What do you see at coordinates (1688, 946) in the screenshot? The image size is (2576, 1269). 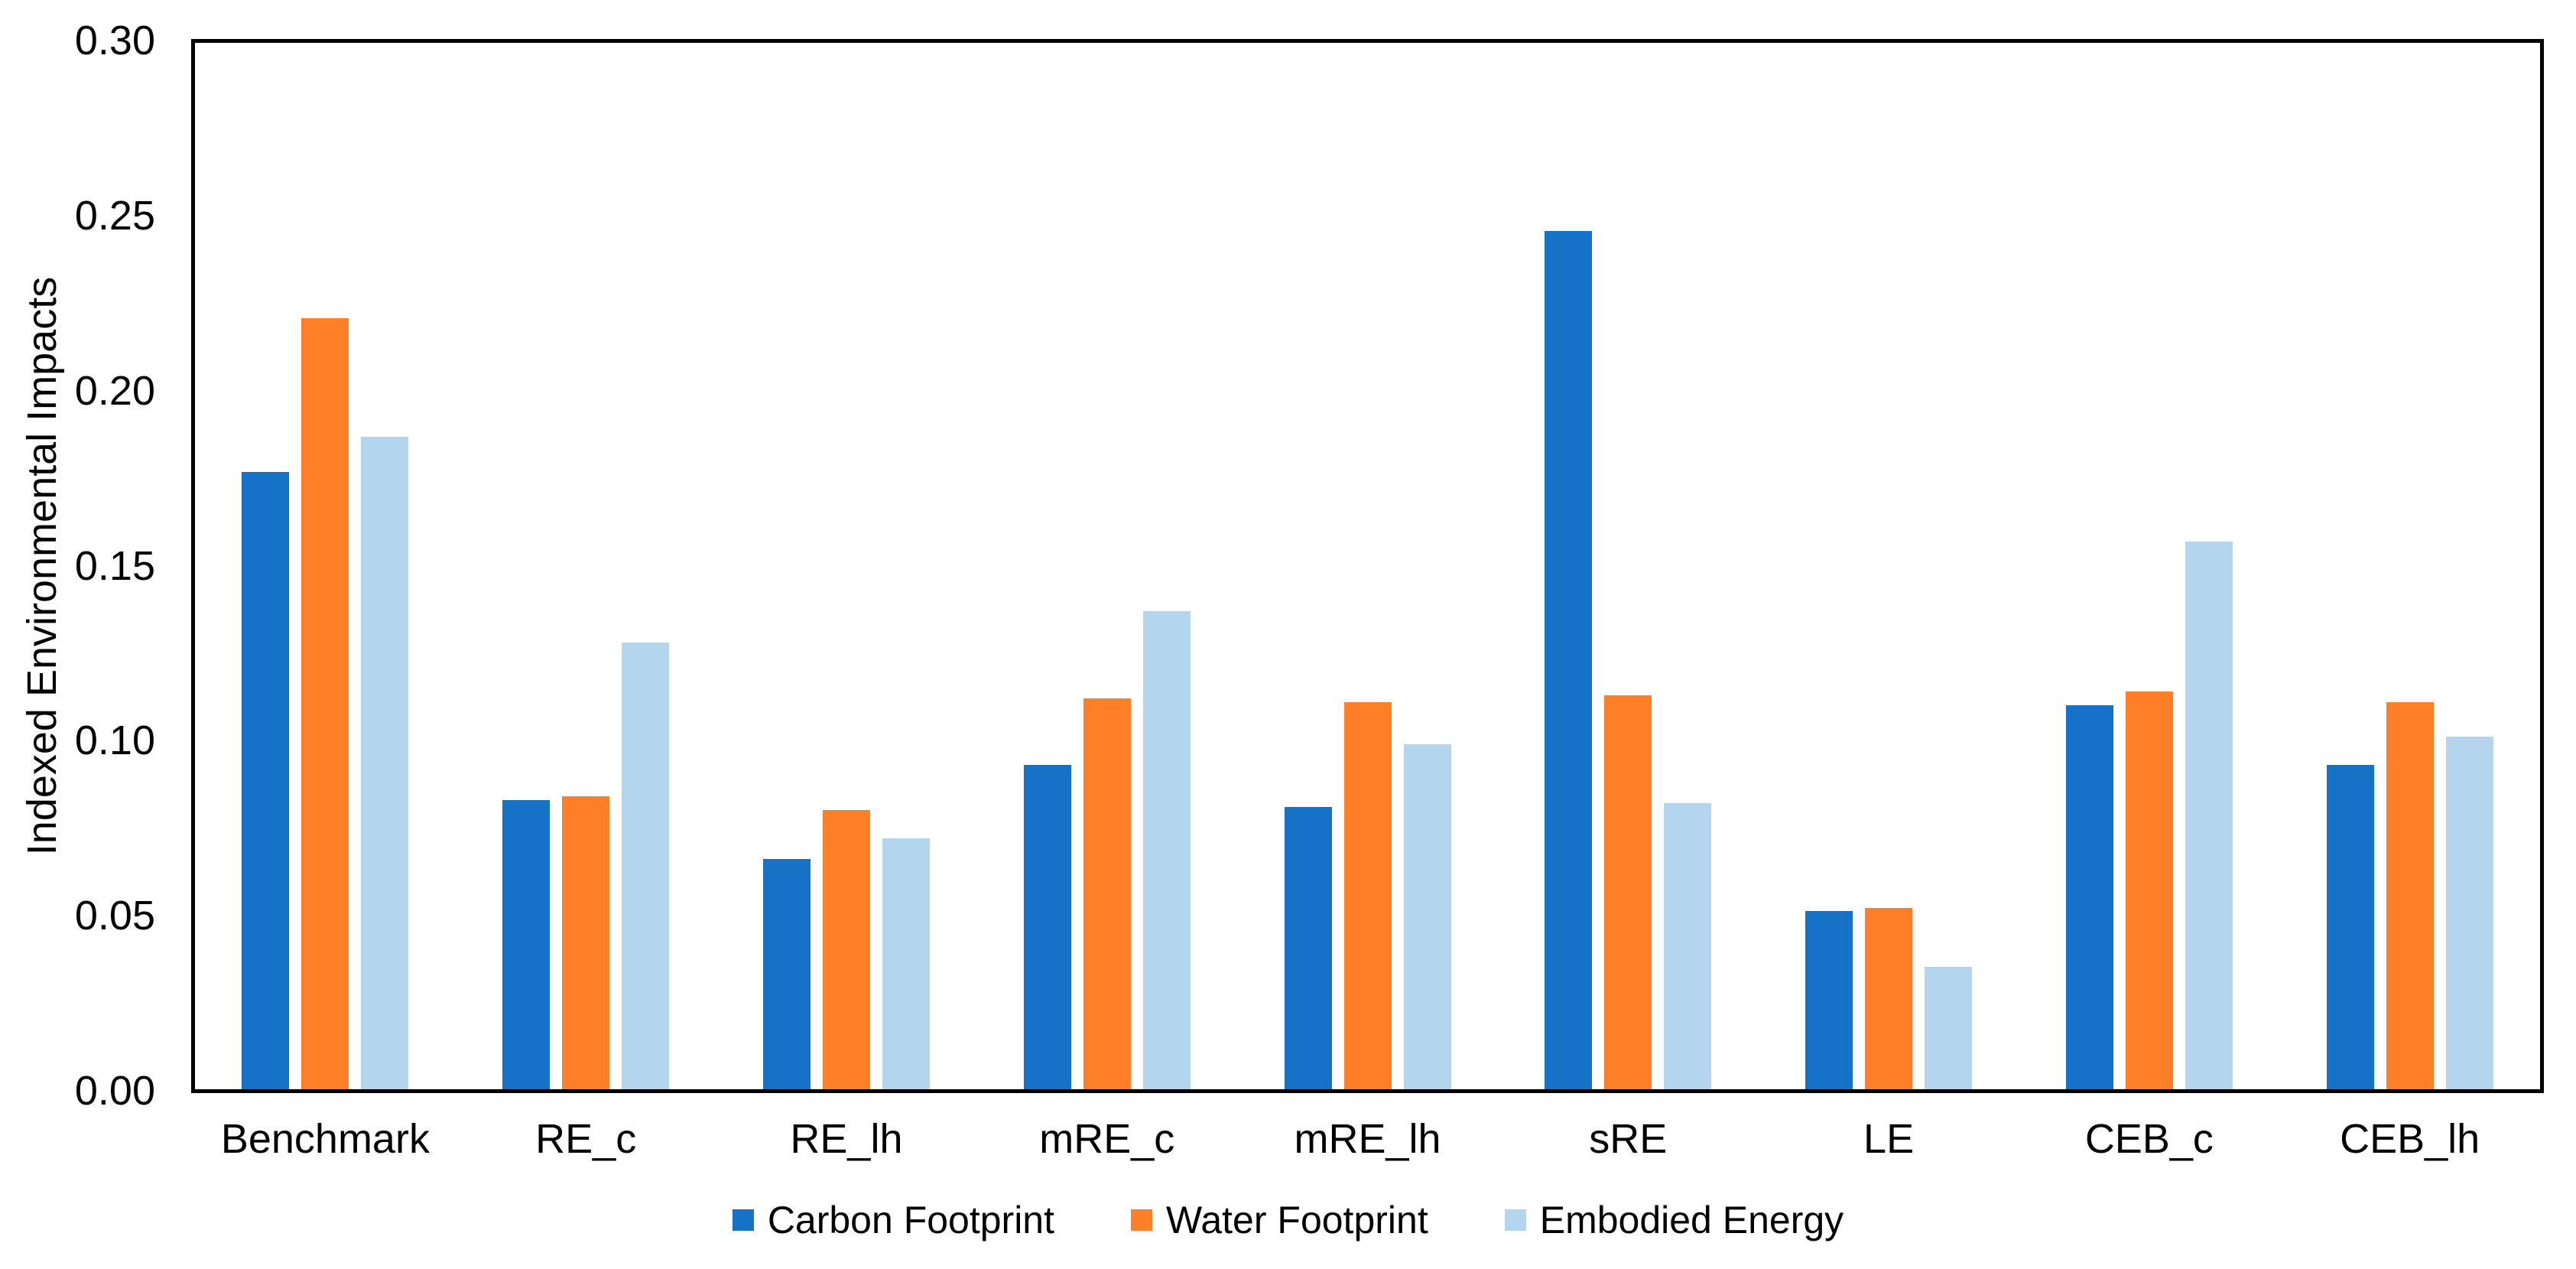 I see `bar-embodied-energy-sRE` at bounding box center [1688, 946].